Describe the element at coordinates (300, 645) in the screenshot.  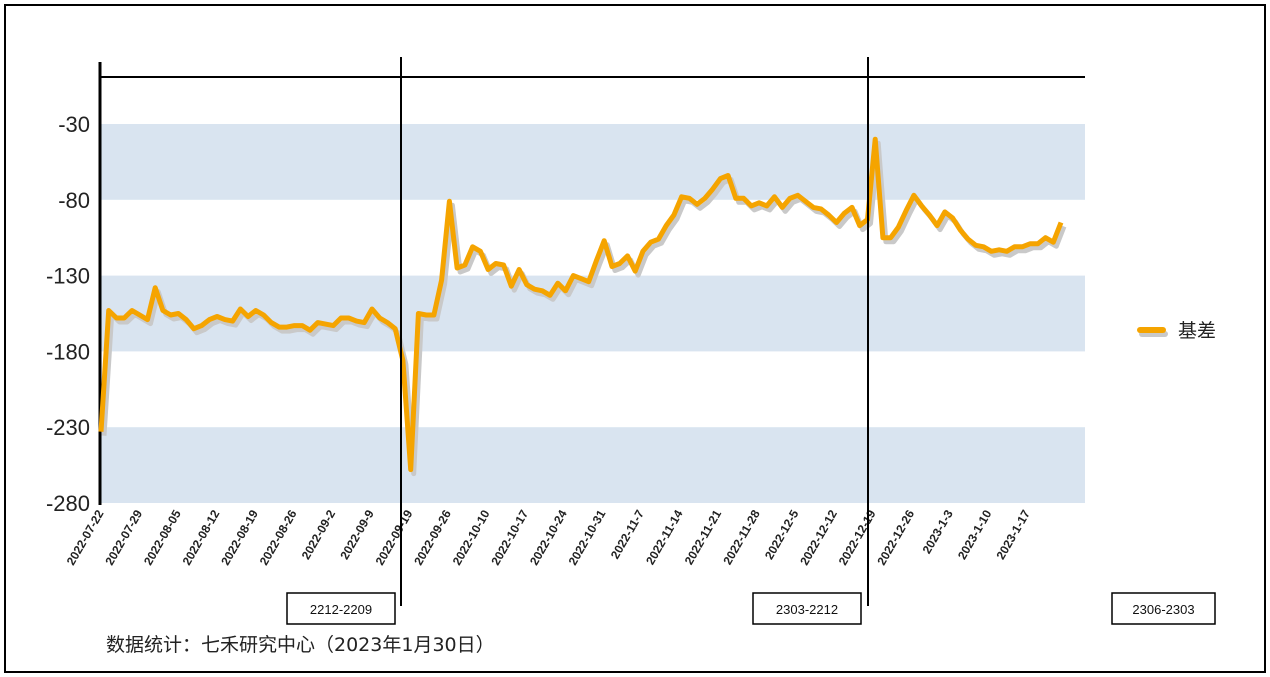
I see `source-caption: 数据统计：七禾研究中心（2023年1月30日）` at that location.